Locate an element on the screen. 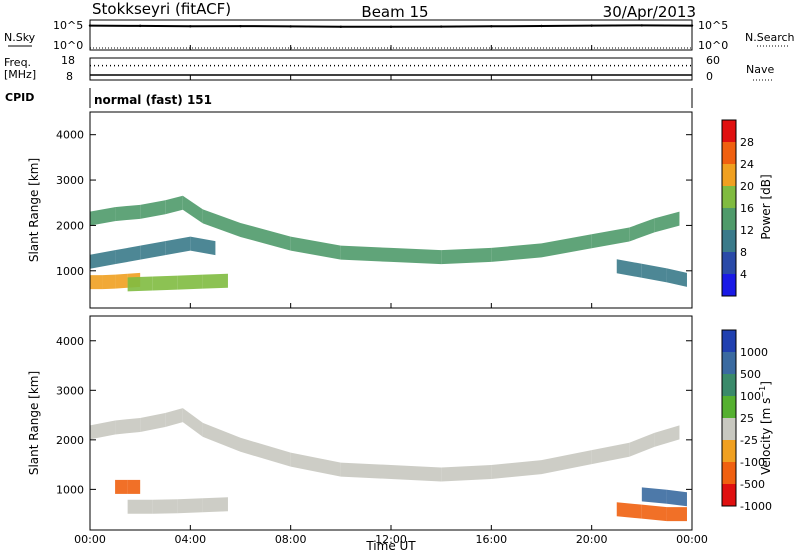 This screenshot has height=554, width=800. colorbar-tick-label: 25 is located at coordinates (747, 418).